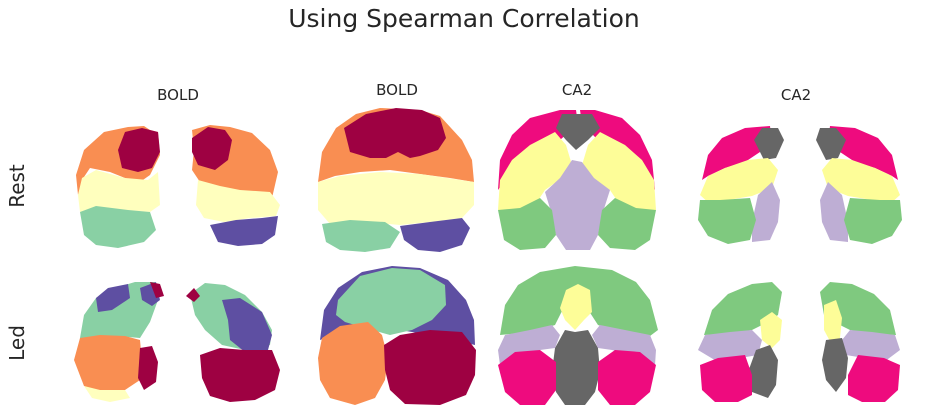  Describe the element at coordinates (177, 342) in the screenshot. I see `panel-led-bold-split` at that location.